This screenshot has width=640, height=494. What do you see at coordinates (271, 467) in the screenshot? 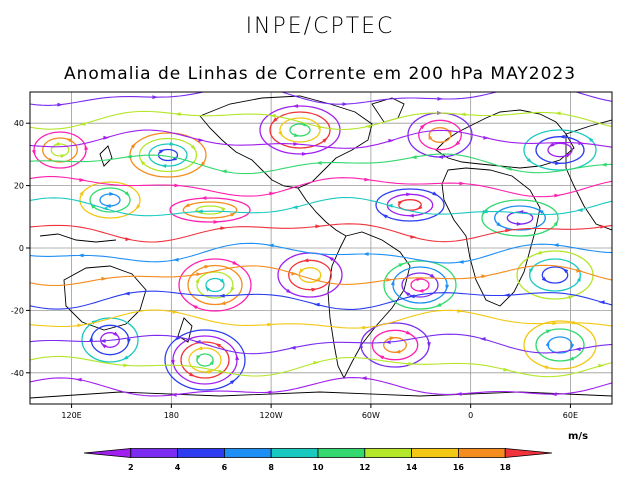
I see `colorbar-label: 8` at bounding box center [271, 467].